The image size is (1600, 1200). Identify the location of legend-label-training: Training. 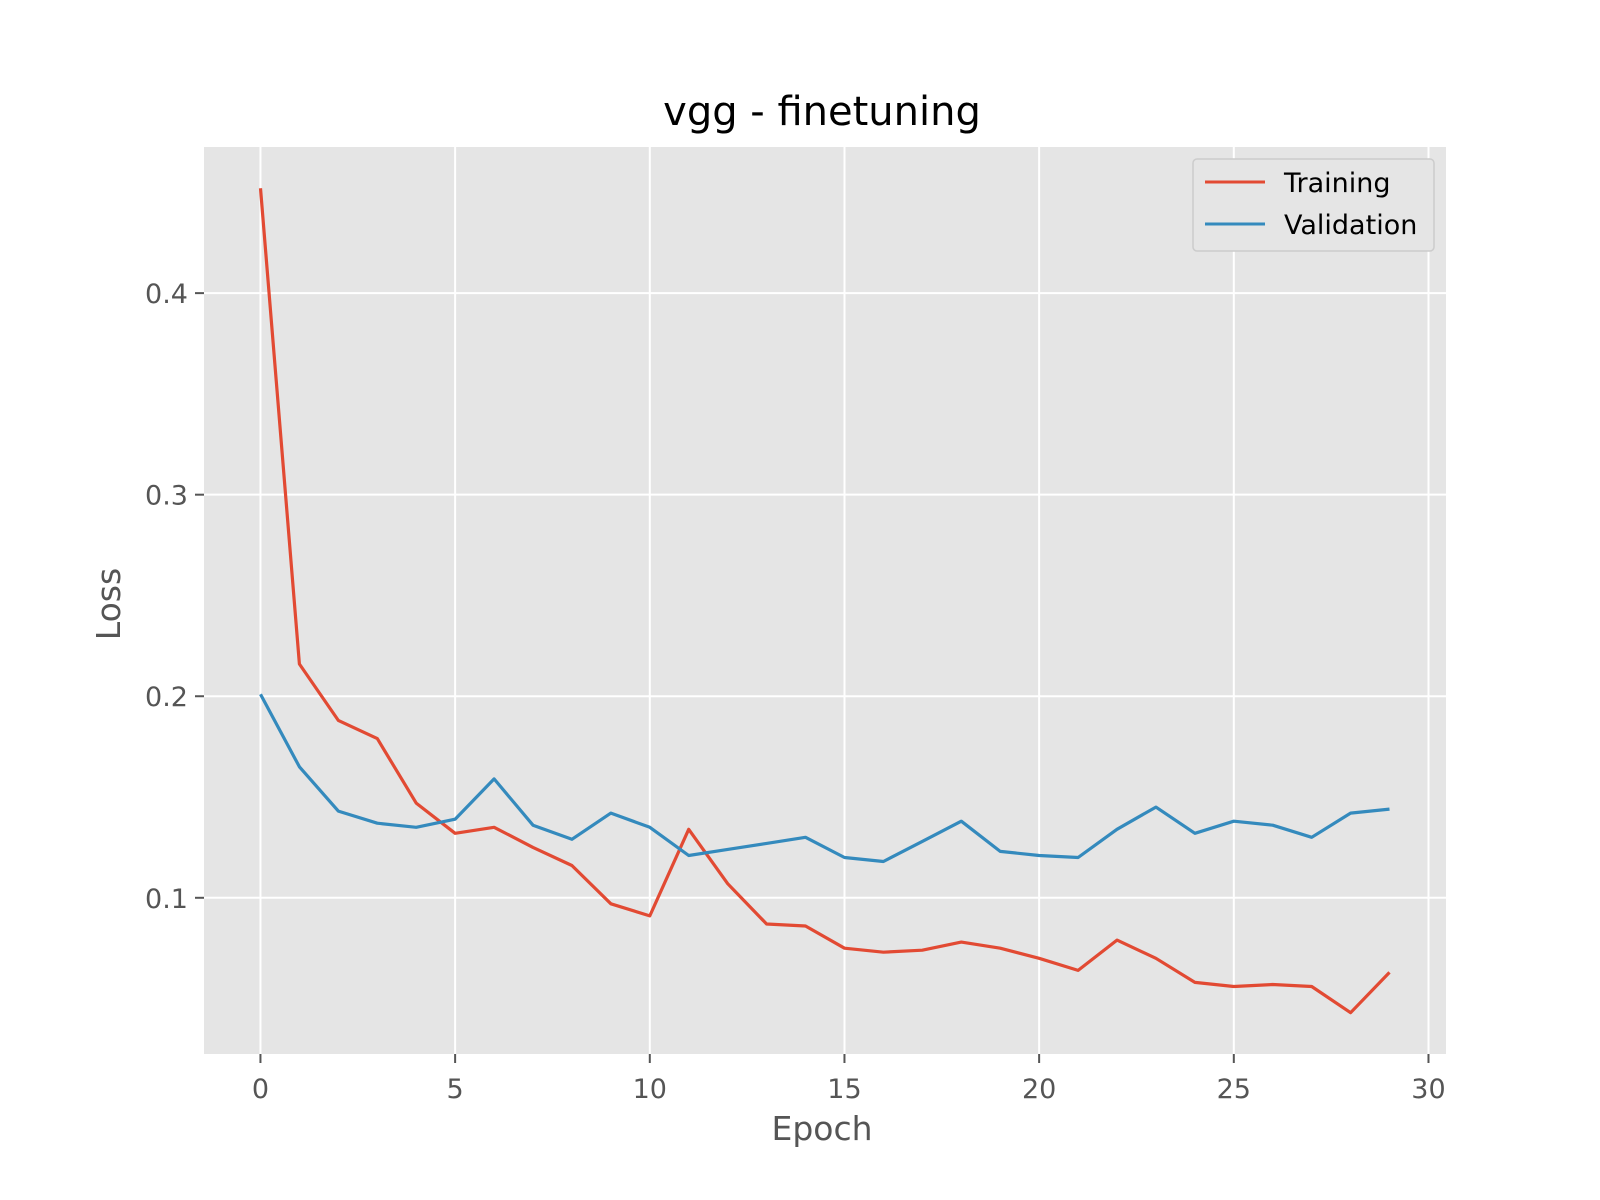
(1337, 183).